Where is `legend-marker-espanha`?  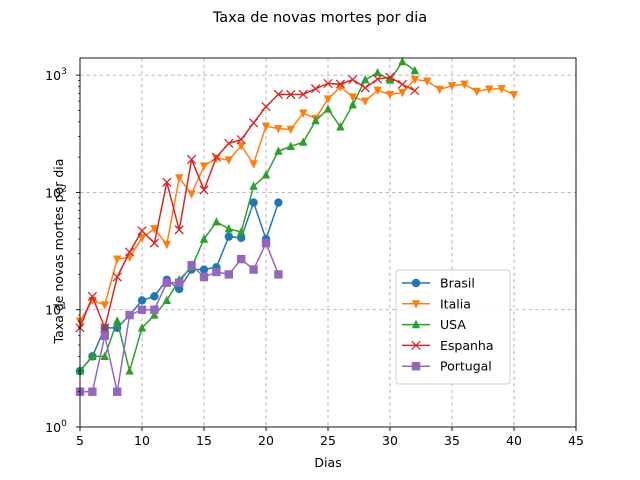 legend-marker-espanha is located at coordinates (416, 345).